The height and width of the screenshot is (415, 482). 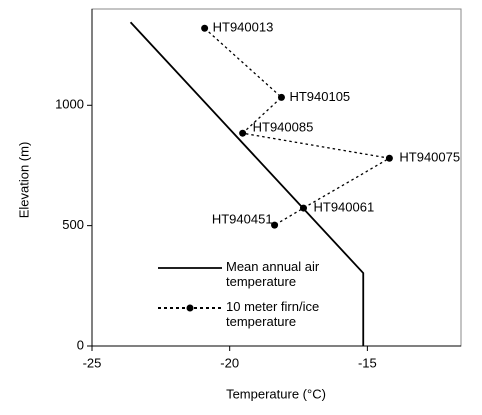 I want to click on point-label: HT940085, so click(x=283, y=127).